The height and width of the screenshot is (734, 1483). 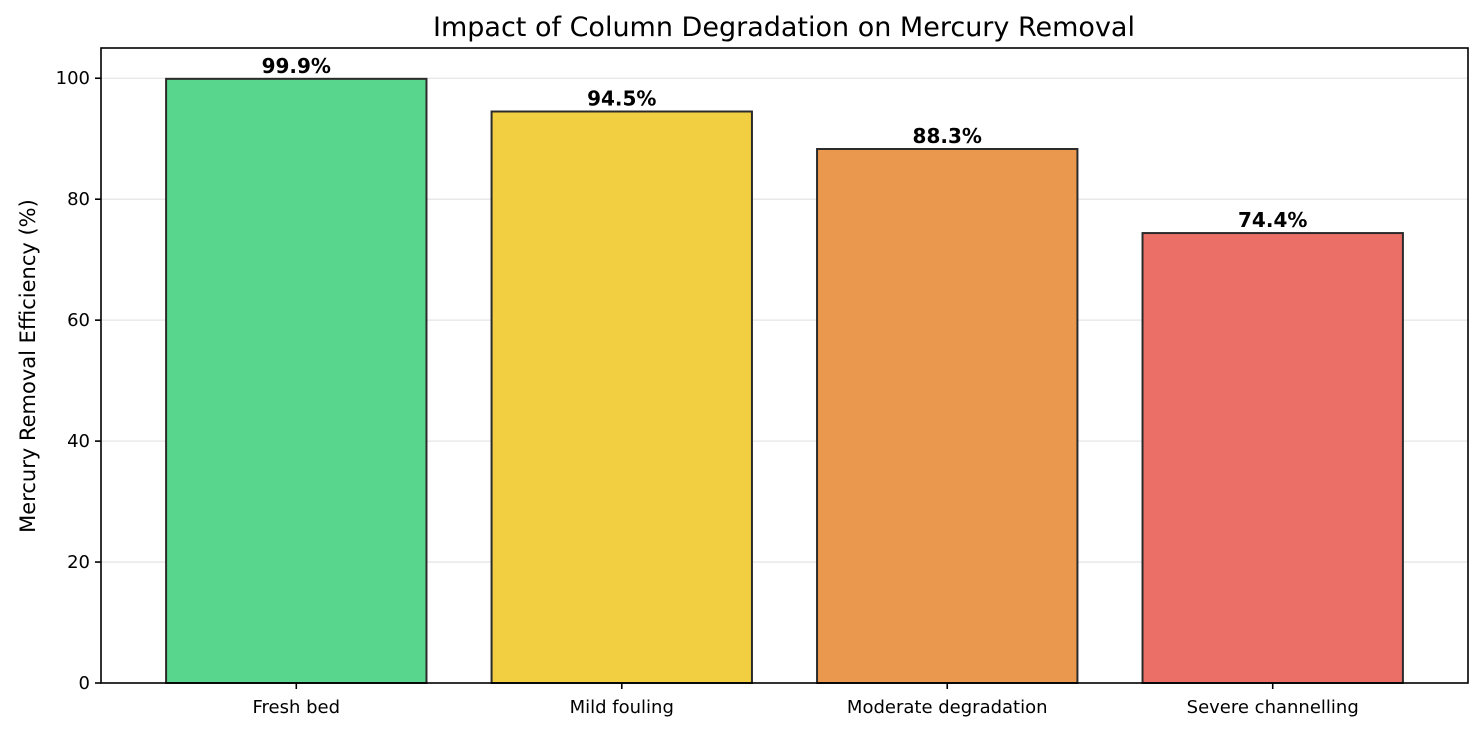 I want to click on y-tick-label: 60, so click(x=78, y=320).